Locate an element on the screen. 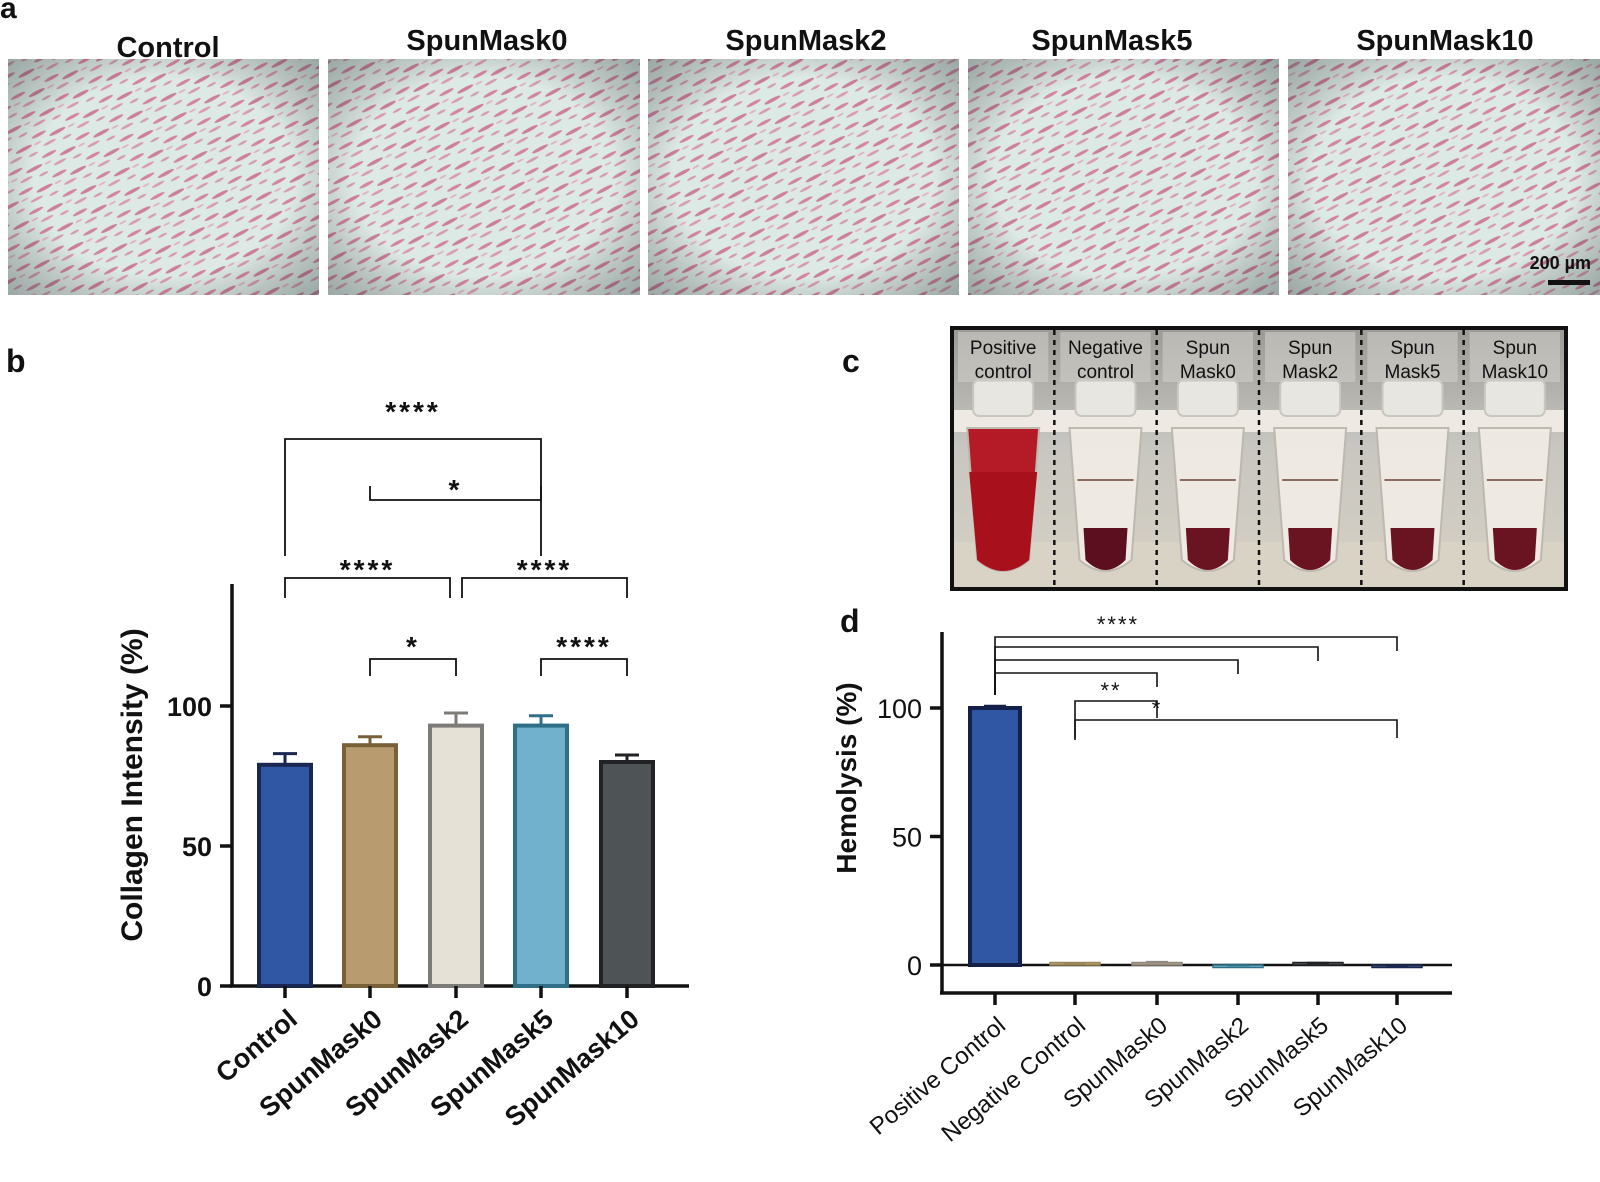 The width and height of the screenshot is (1600, 1182). x-tick-label: Positive Control is located at coordinates (938, 1076).